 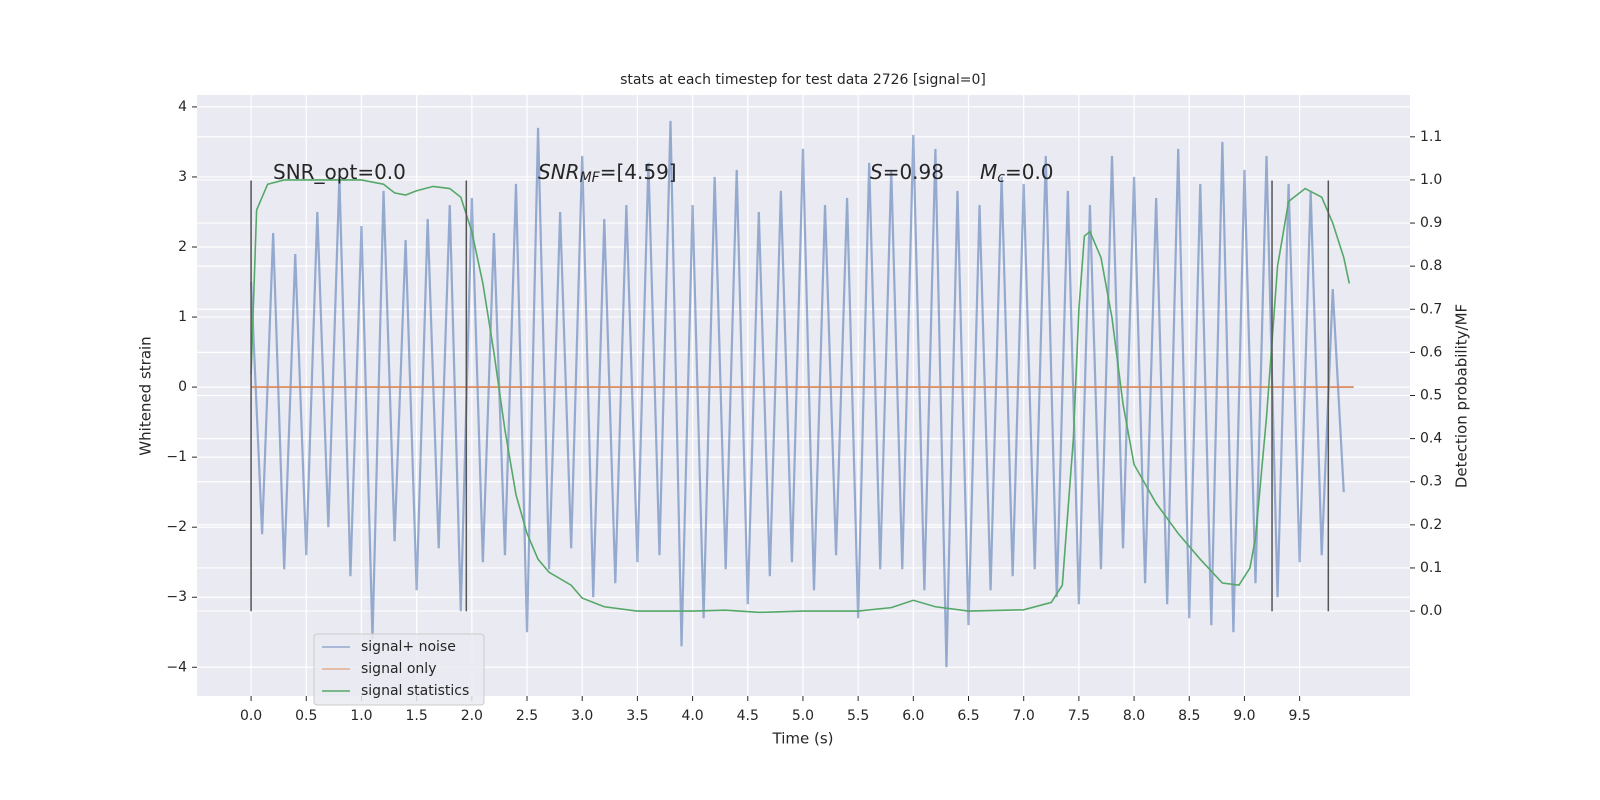 I want to click on x-tick-label: 2.0, so click(x=472, y=716).